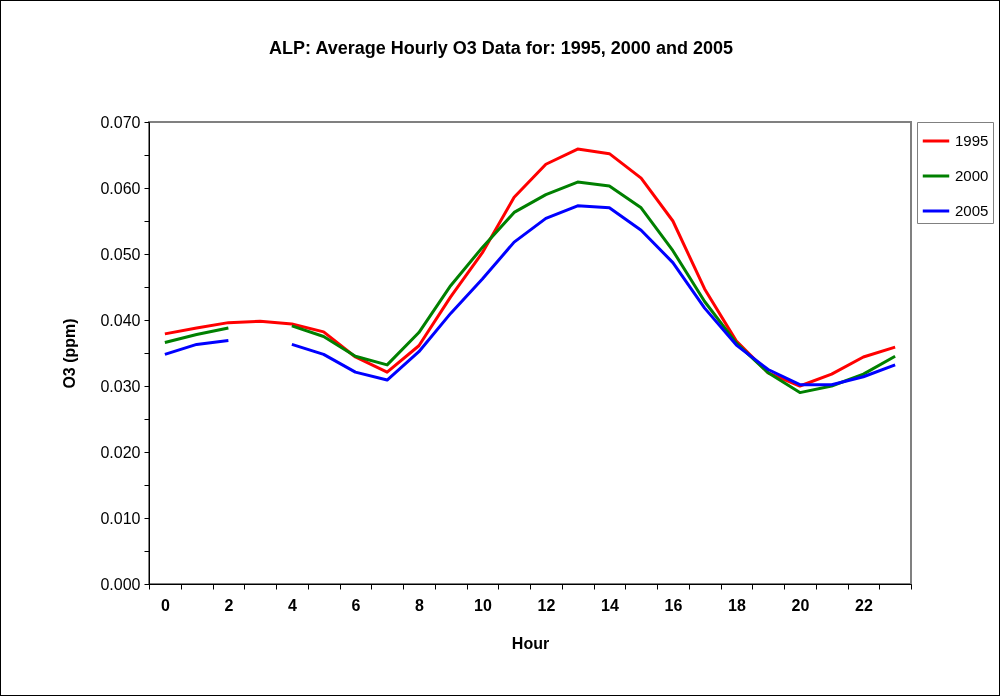  I want to click on y-tick-label: 0.050, so click(120, 254).